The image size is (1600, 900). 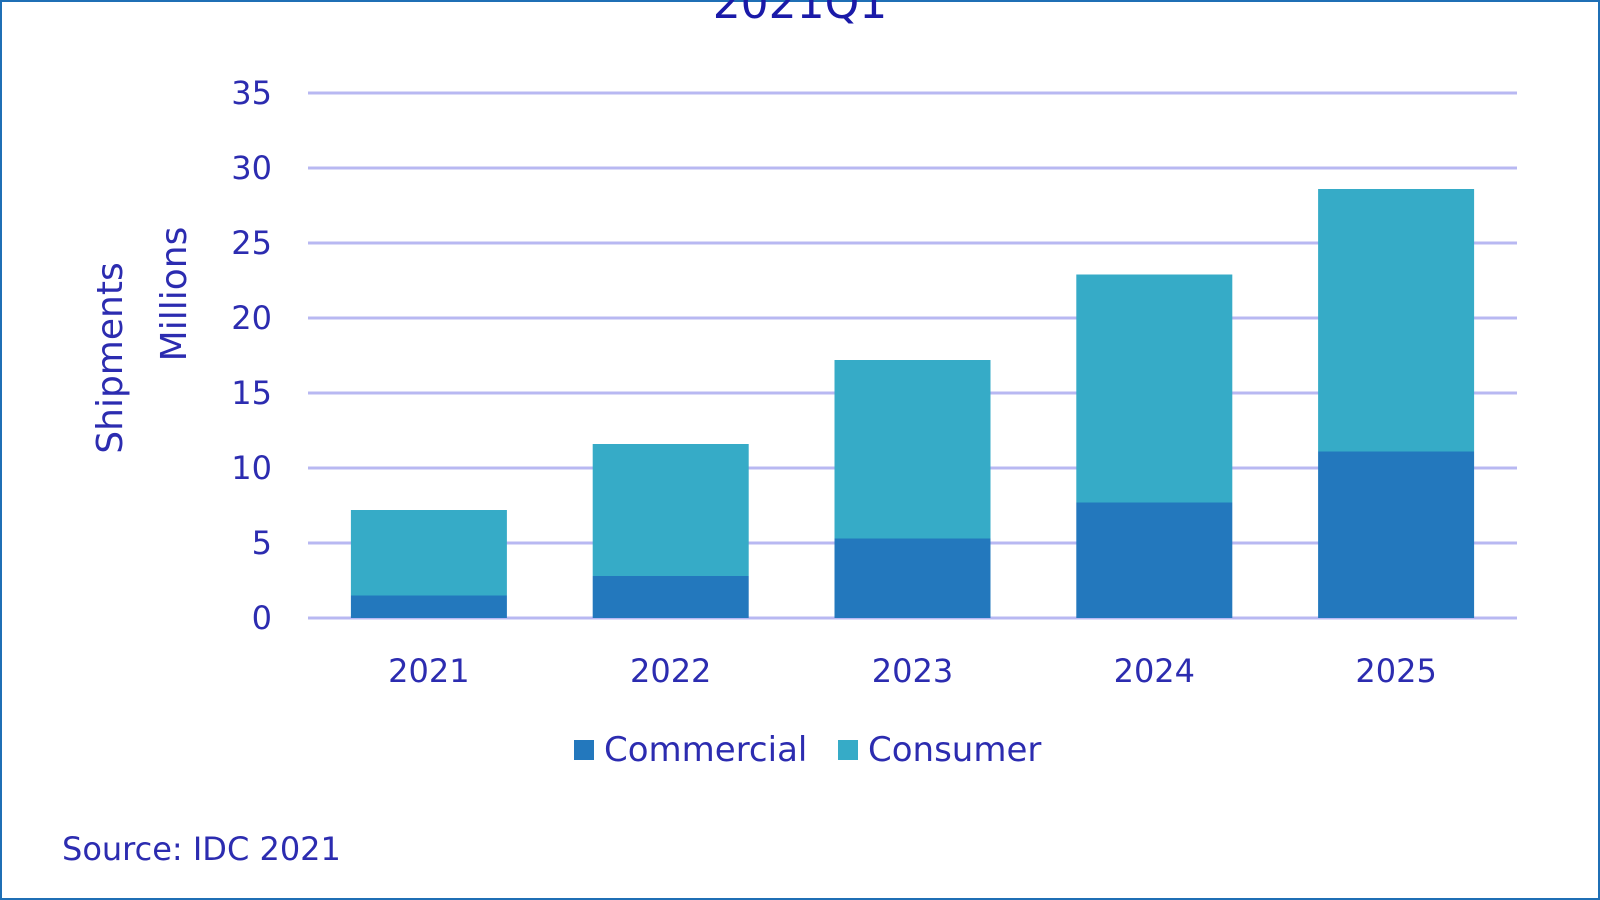 What do you see at coordinates (174, 294) in the screenshot?
I see `y-axis-label: Millions` at bounding box center [174, 294].